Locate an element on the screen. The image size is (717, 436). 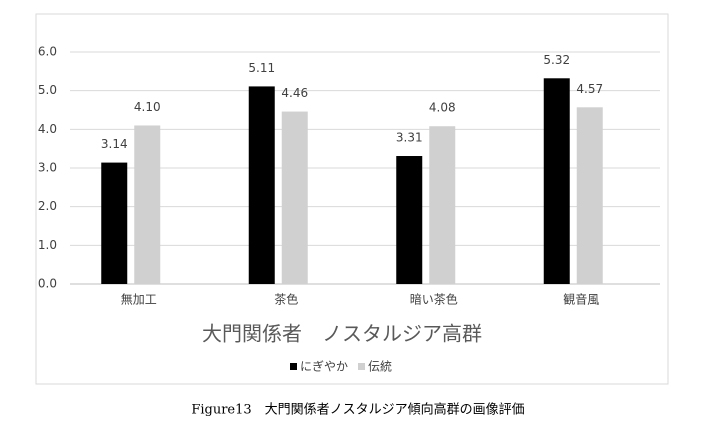
data-label: 5.32 is located at coordinates (556, 60).